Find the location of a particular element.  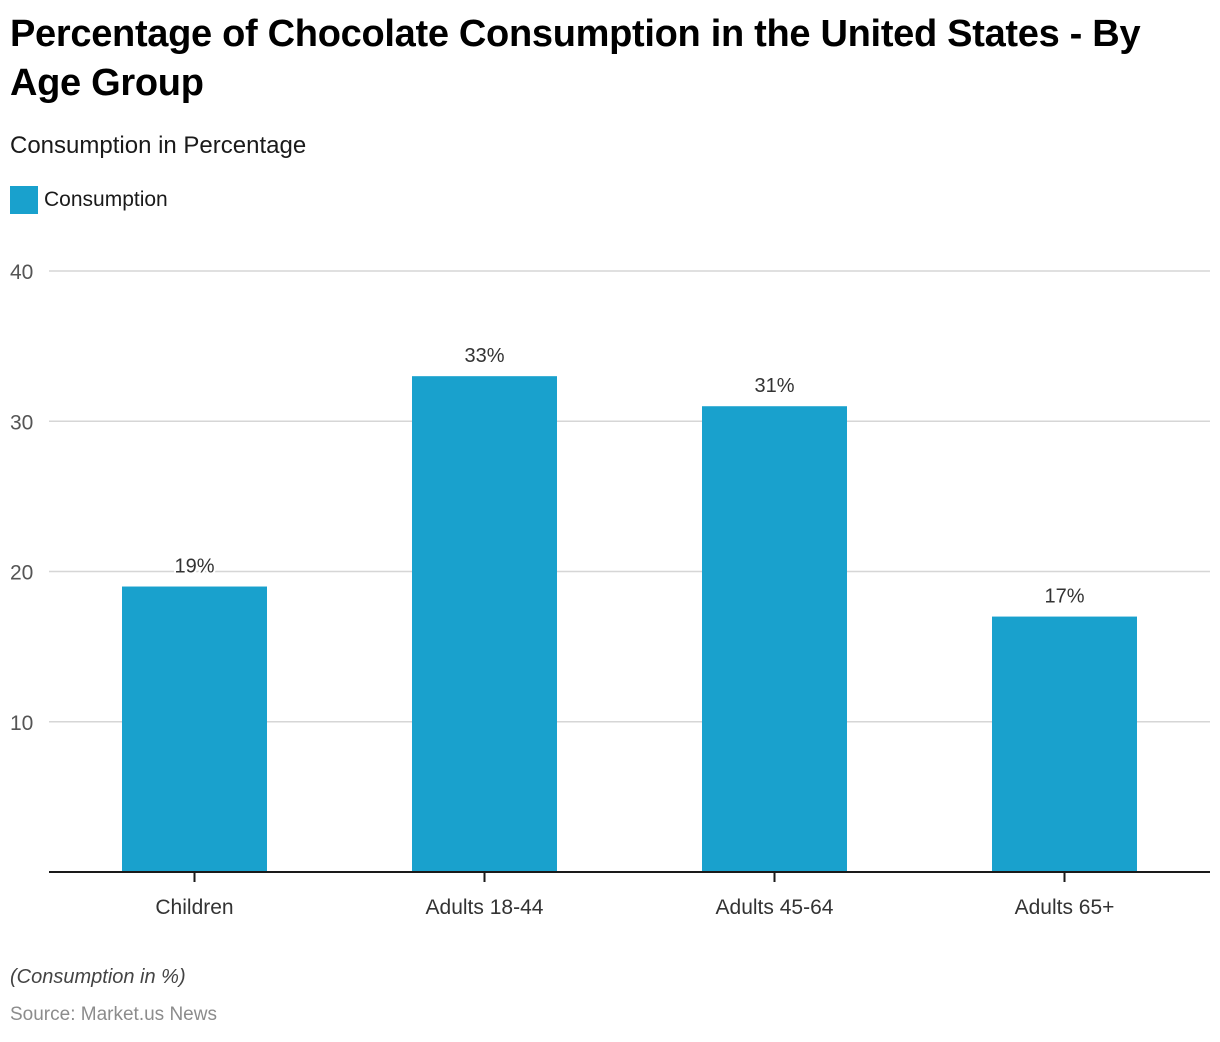

data-label: 33% is located at coordinates (484, 356).